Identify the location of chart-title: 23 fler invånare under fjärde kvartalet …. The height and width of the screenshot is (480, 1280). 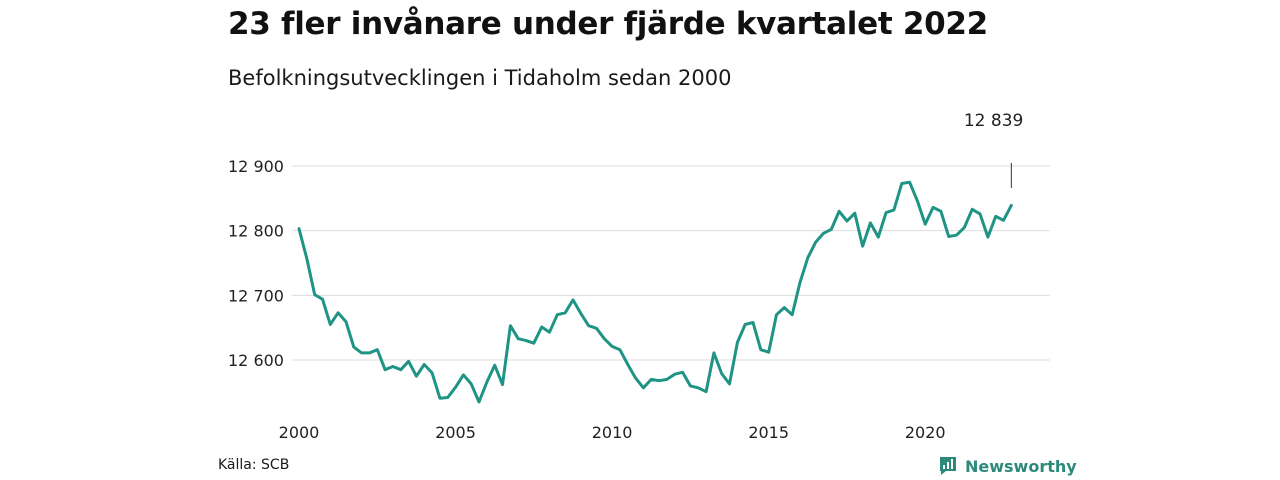
(608, 24).